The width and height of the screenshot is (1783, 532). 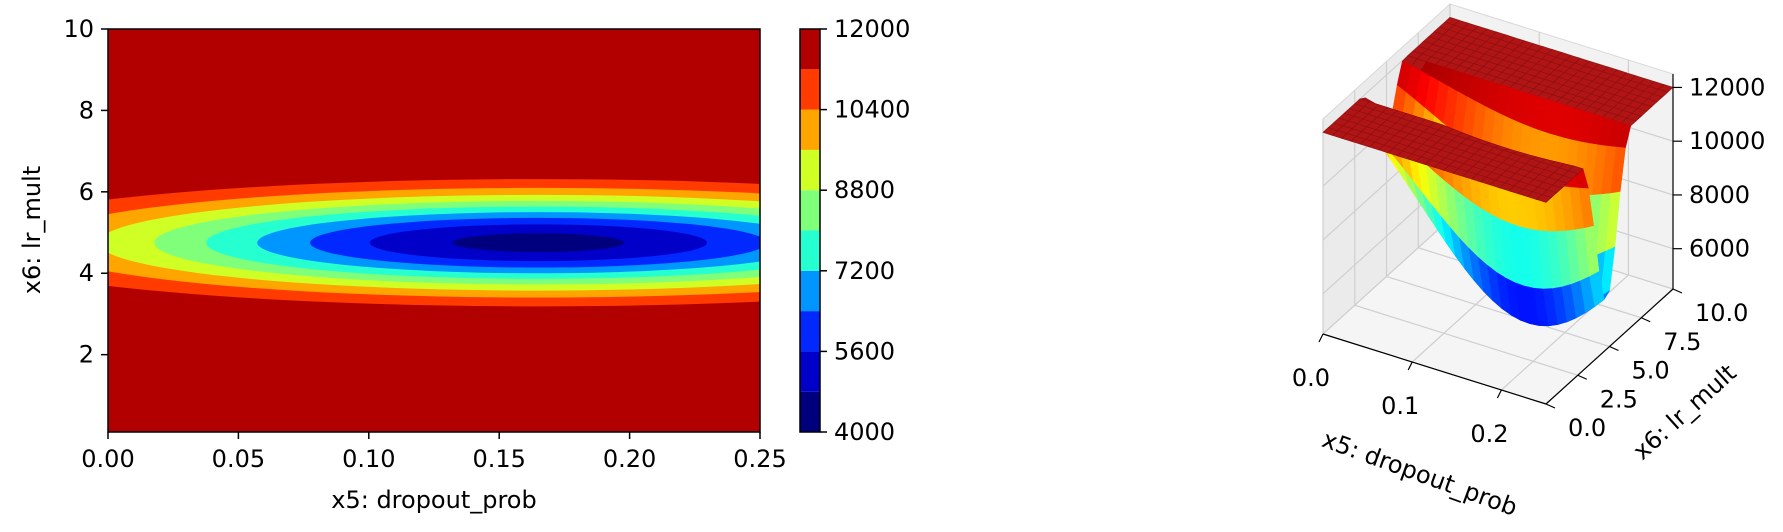 I want to click on y-tick-label-3d: 7.5, so click(x=1682, y=342).